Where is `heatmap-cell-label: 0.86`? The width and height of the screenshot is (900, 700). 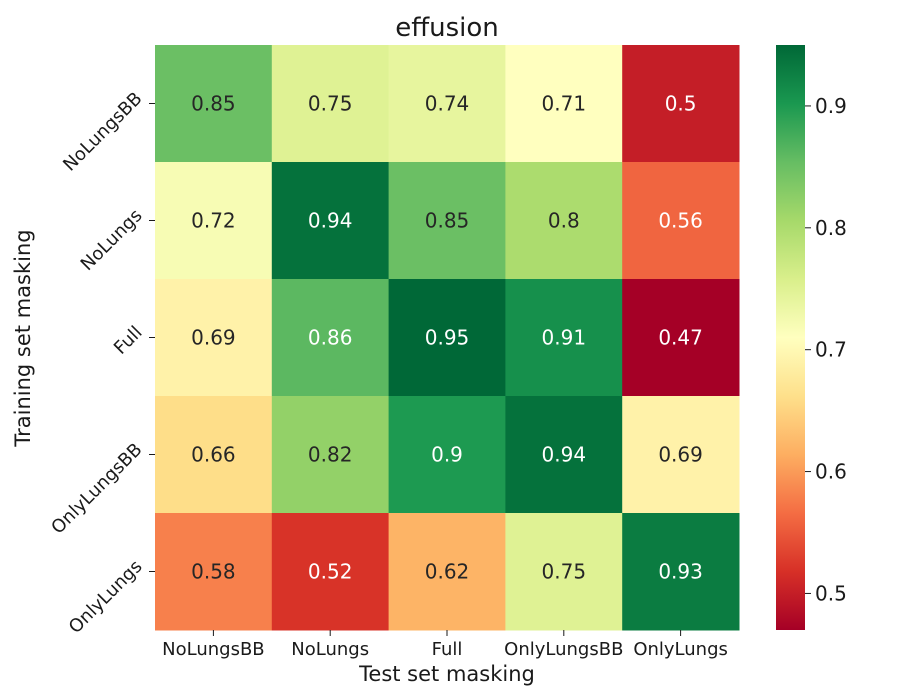 heatmap-cell-label: 0.86 is located at coordinates (330, 338).